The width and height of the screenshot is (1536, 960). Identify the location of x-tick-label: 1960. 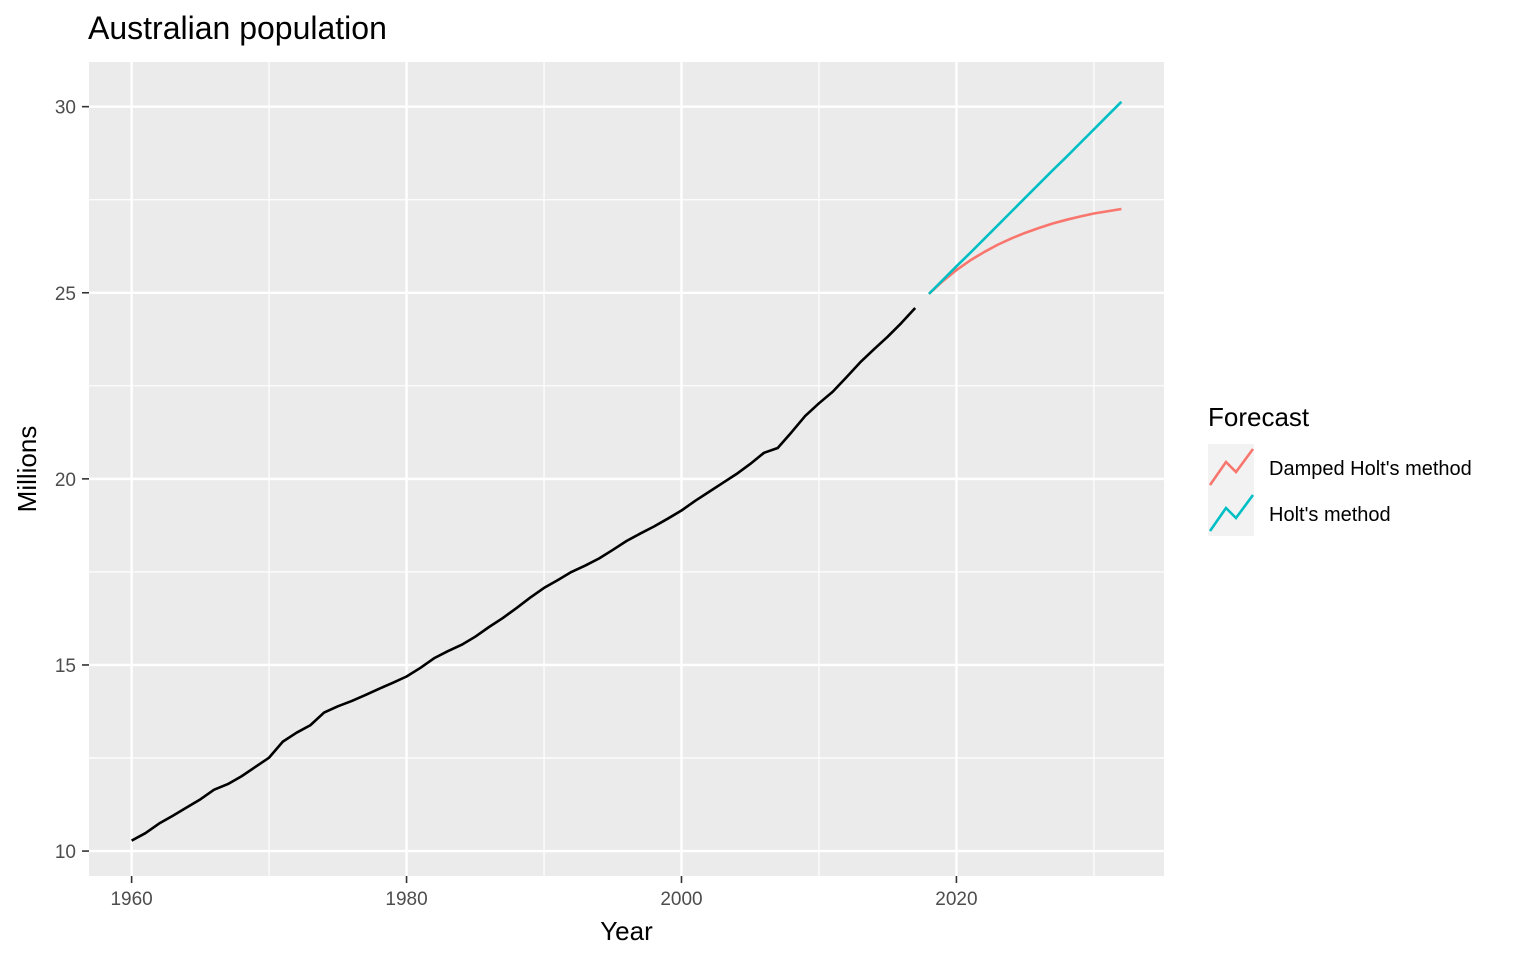
(131, 899).